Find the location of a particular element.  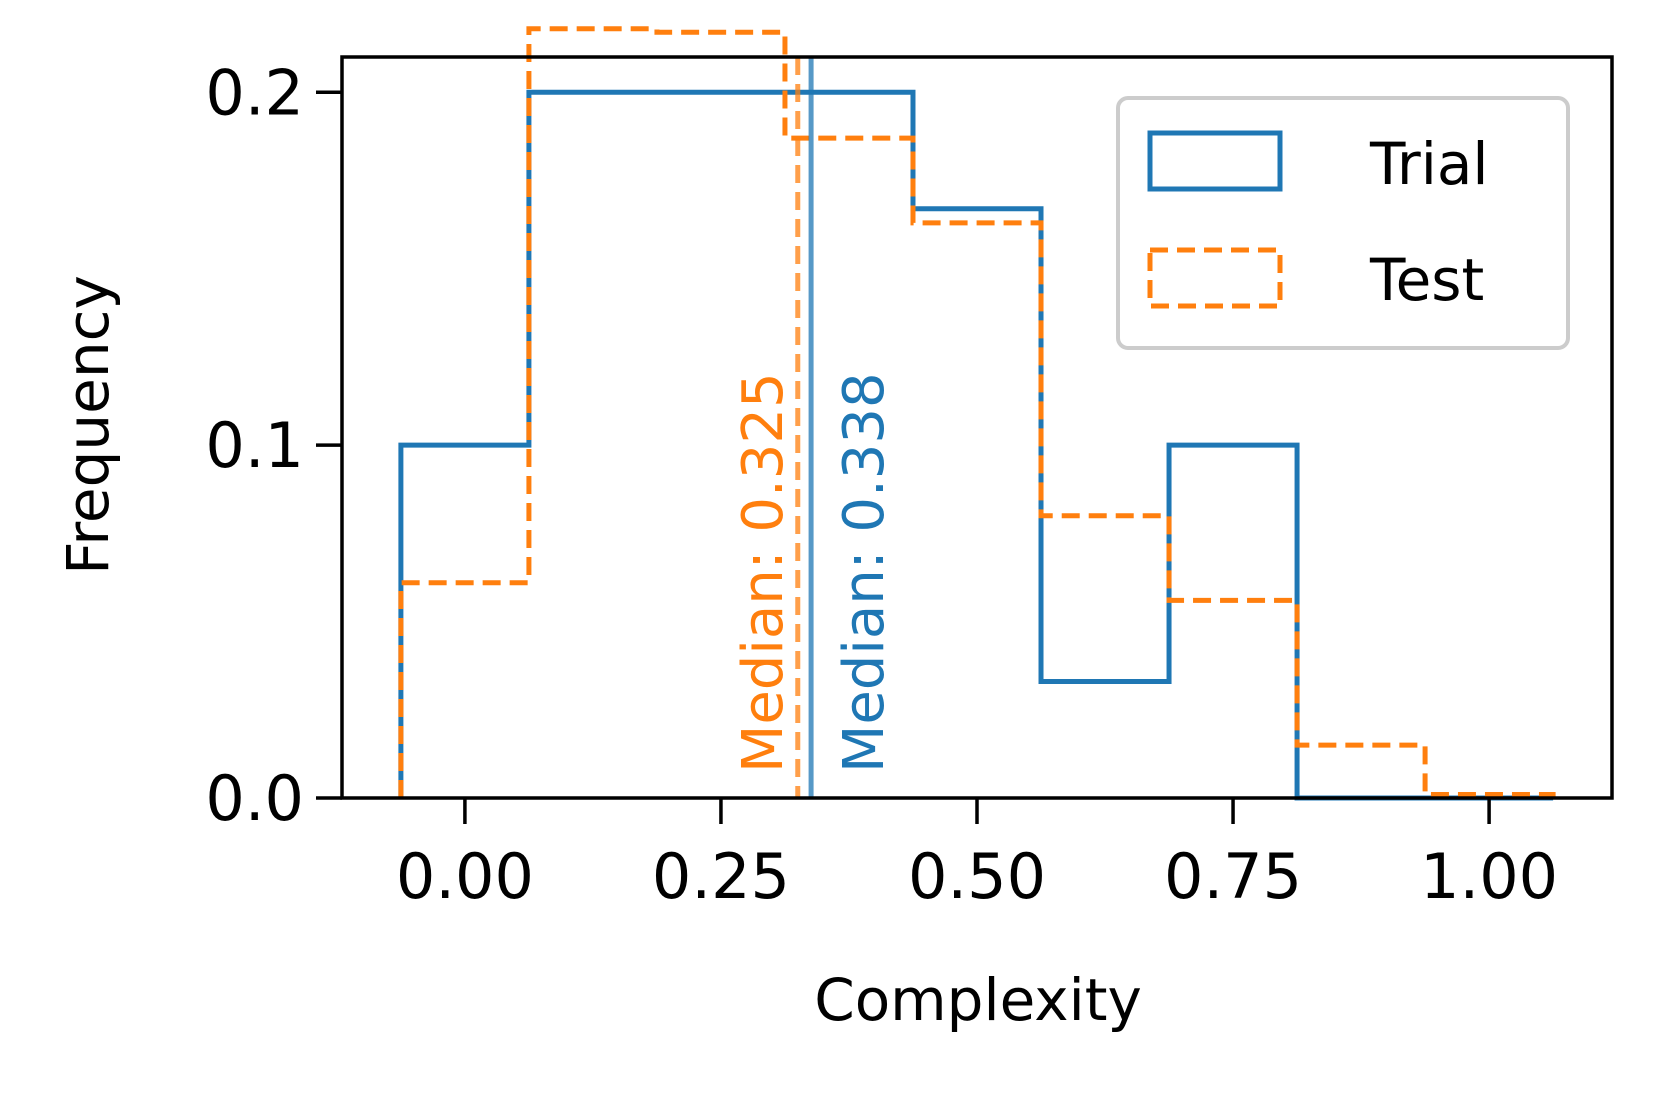

legend-box is located at coordinates (1343, 223).